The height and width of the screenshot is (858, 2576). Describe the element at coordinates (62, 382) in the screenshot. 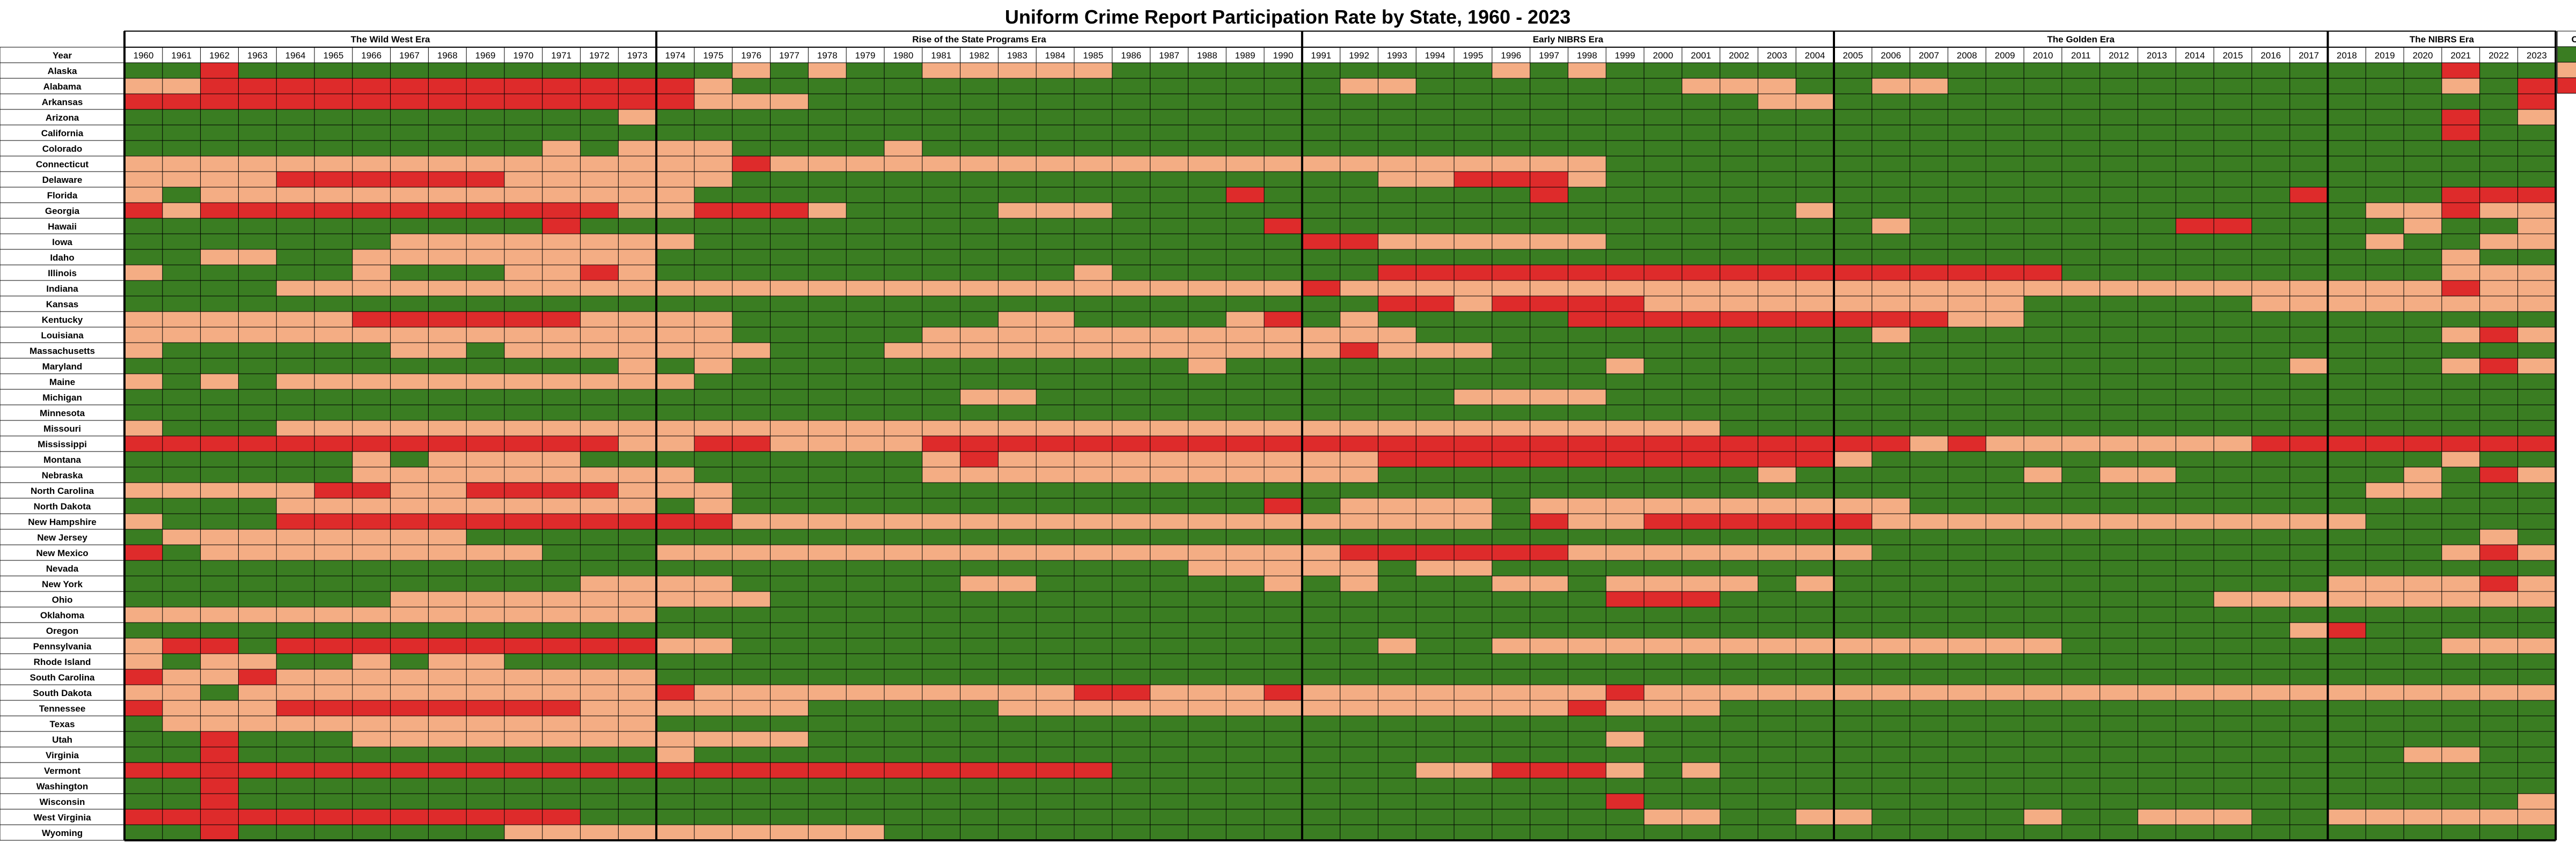

I see `state-label: Maine` at that location.